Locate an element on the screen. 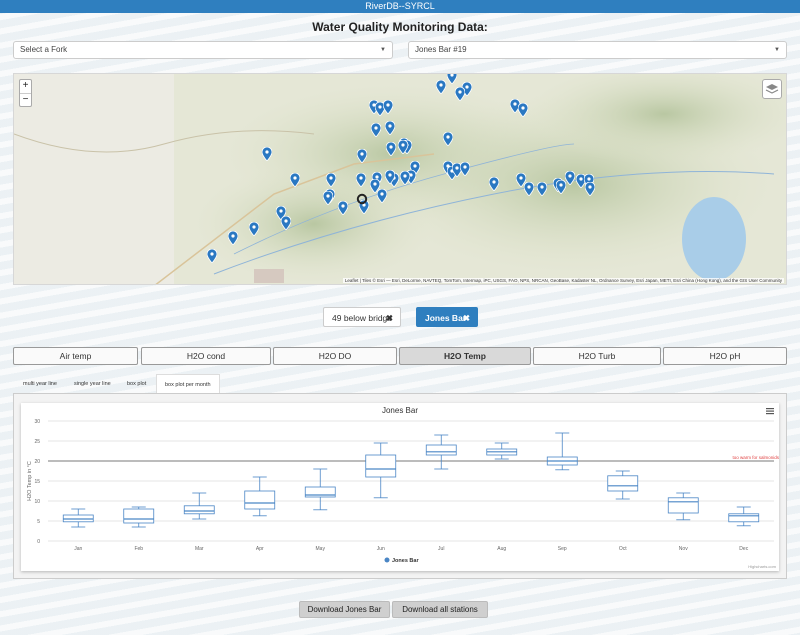 The height and width of the screenshot is (635, 800). selected-station-chip: 49 below bridge ✖ is located at coordinates (362, 317).